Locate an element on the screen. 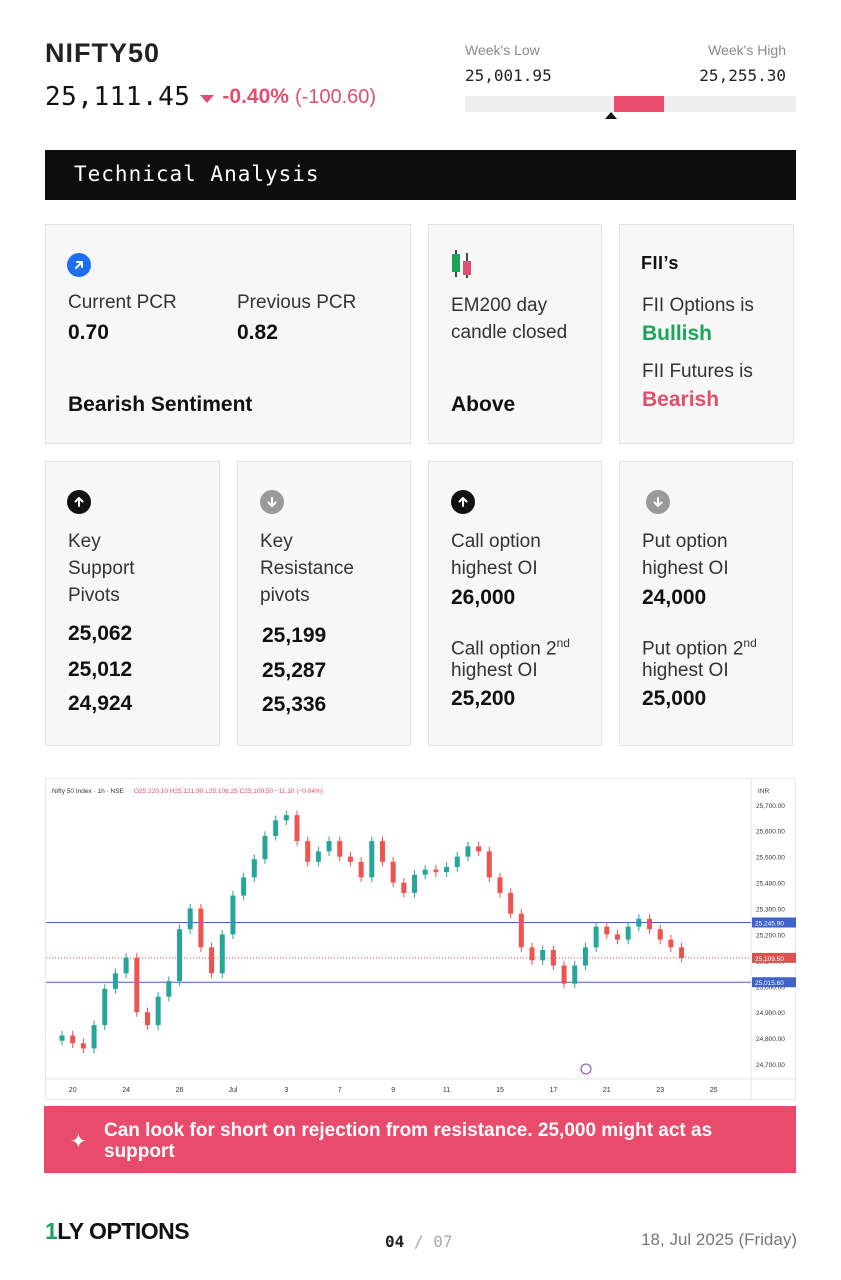  y-tick-label: 25,500.00 is located at coordinates (770, 858).